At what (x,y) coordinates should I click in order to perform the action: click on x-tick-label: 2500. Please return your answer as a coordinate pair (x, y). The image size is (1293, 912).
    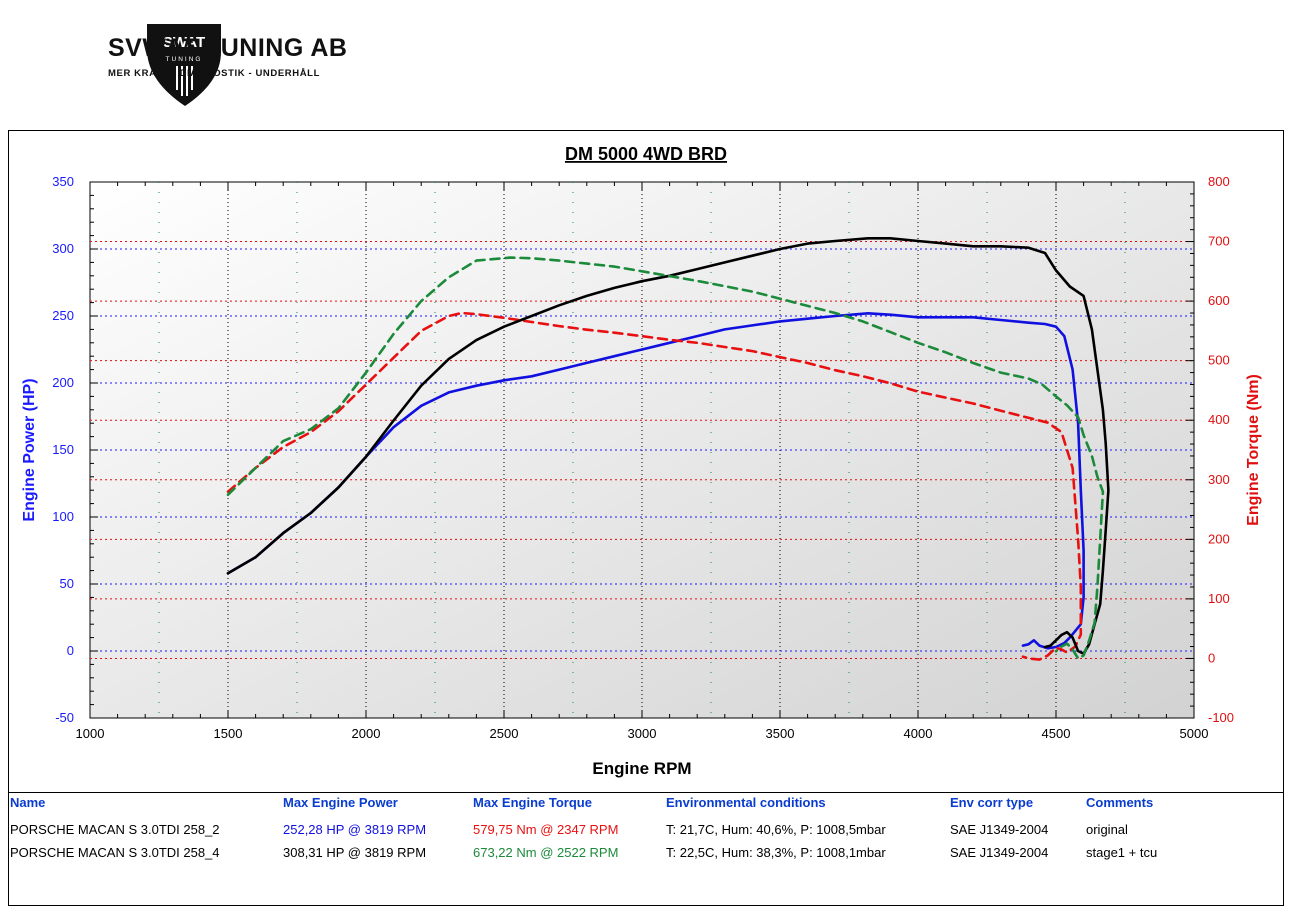
    Looking at the image, I should click on (504, 733).